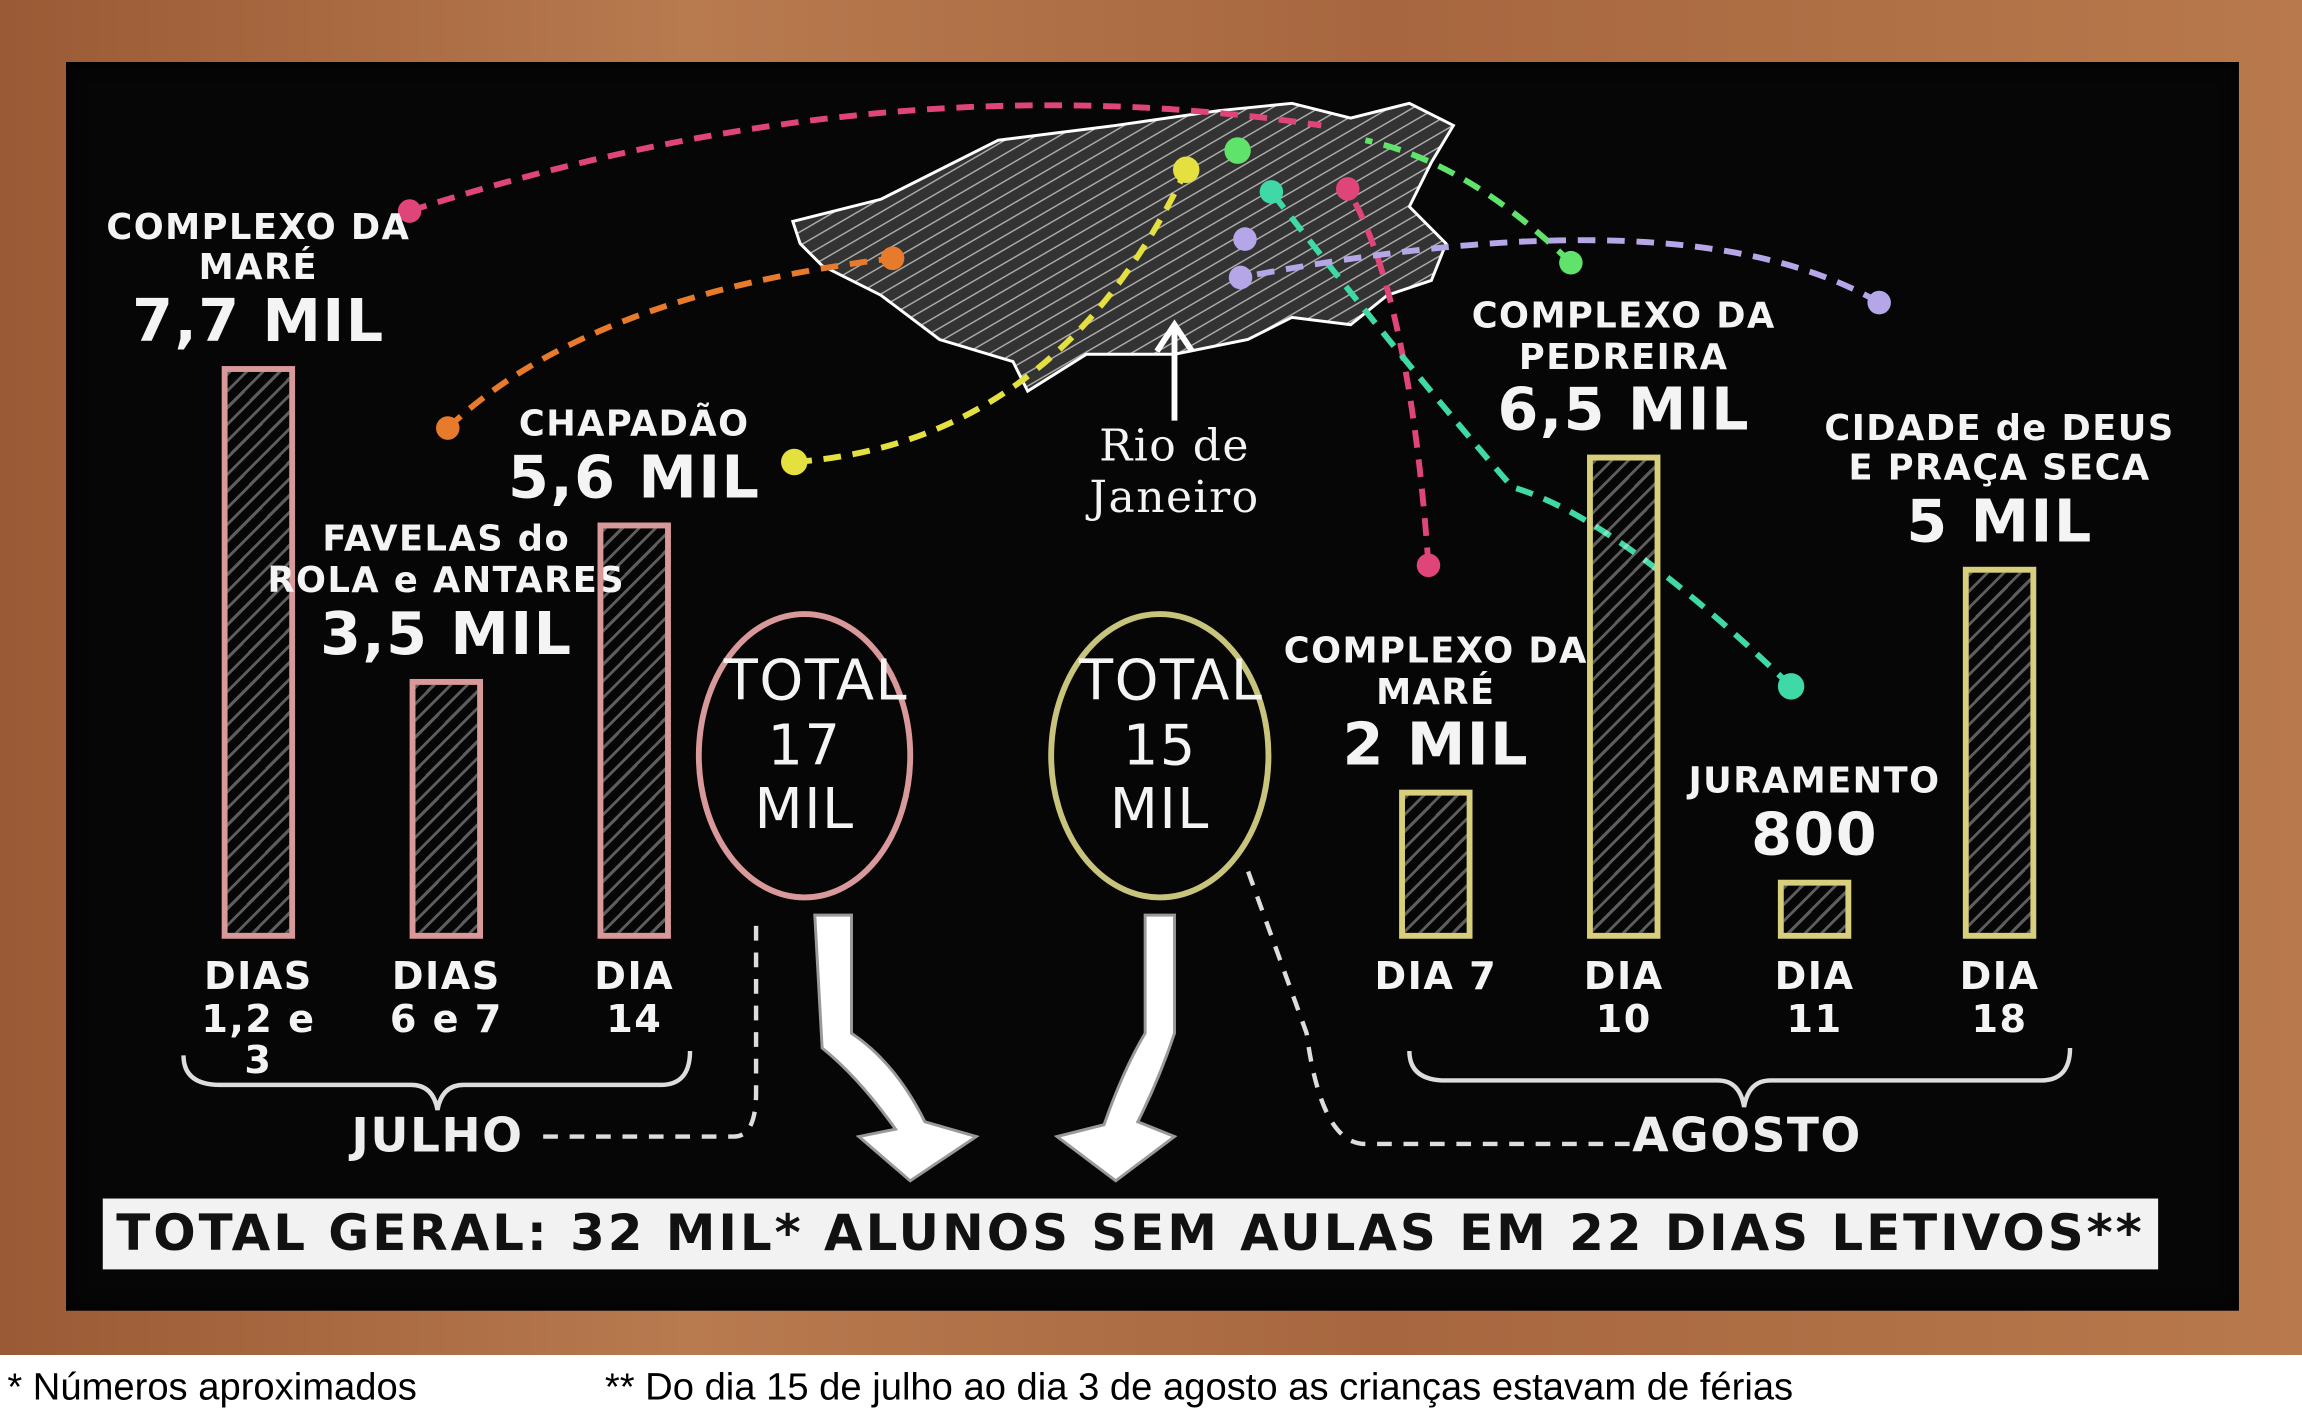  What do you see at coordinates (1999, 998) in the screenshot?
I see `category-label: DIA 18` at bounding box center [1999, 998].